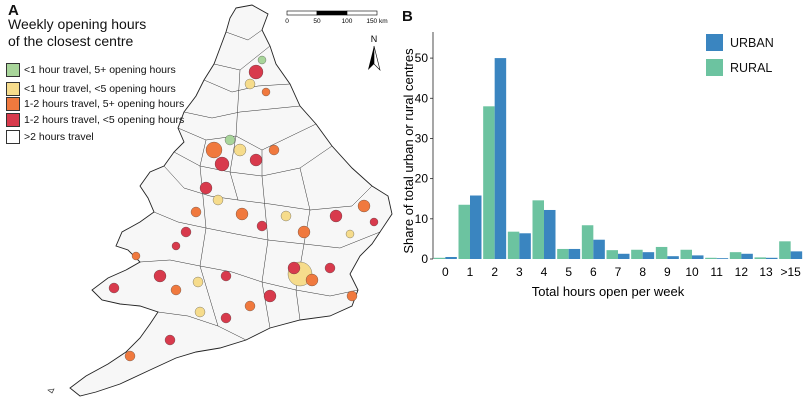  Describe the element at coordinates (445, 272) in the screenshot. I see `x-tick-label: 0` at that location.